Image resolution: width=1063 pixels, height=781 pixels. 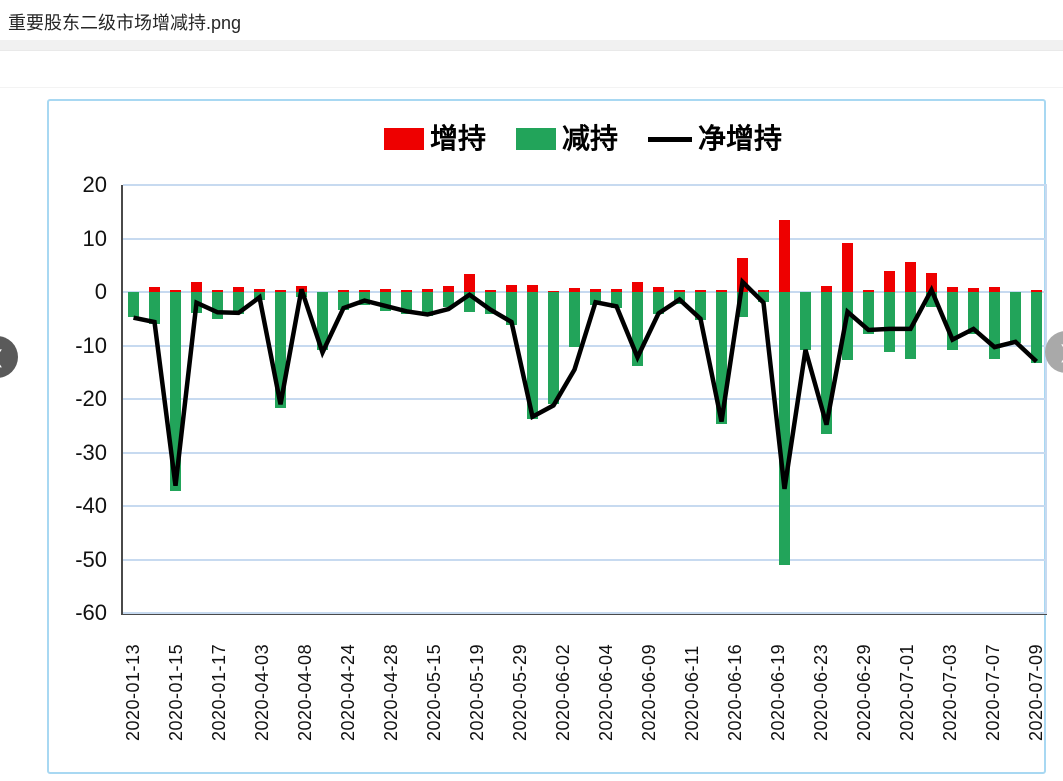 What do you see at coordinates (740, 138) in the screenshot?
I see `legend-label: 净增持` at bounding box center [740, 138].